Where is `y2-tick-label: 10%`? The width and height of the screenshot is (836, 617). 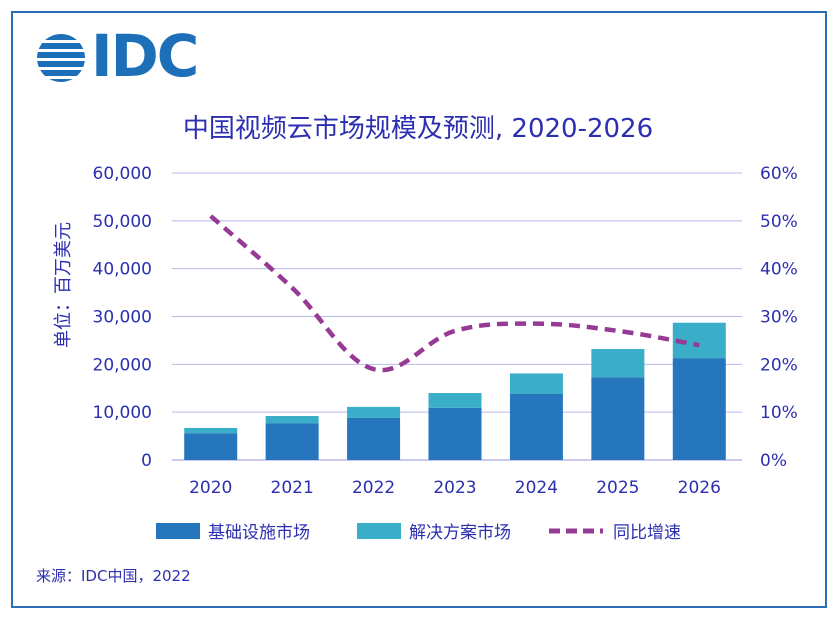
y2-tick-label: 10% is located at coordinates (779, 413).